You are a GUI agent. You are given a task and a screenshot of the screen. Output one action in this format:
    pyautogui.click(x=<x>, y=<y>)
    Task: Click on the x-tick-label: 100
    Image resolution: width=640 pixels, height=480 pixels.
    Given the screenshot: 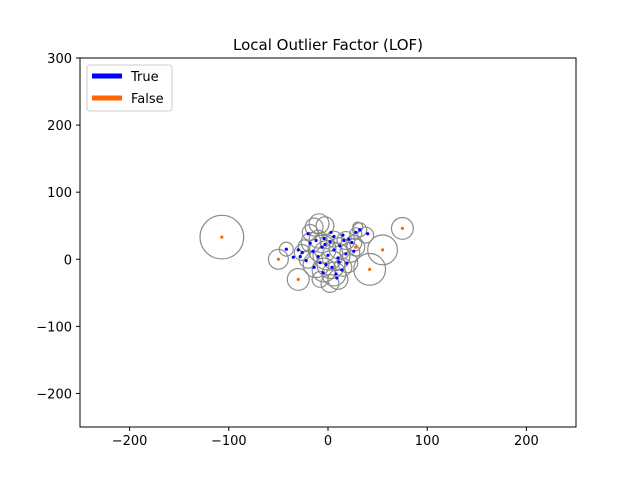 What is the action you would take?
    pyautogui.click(x=427, y=441)
    